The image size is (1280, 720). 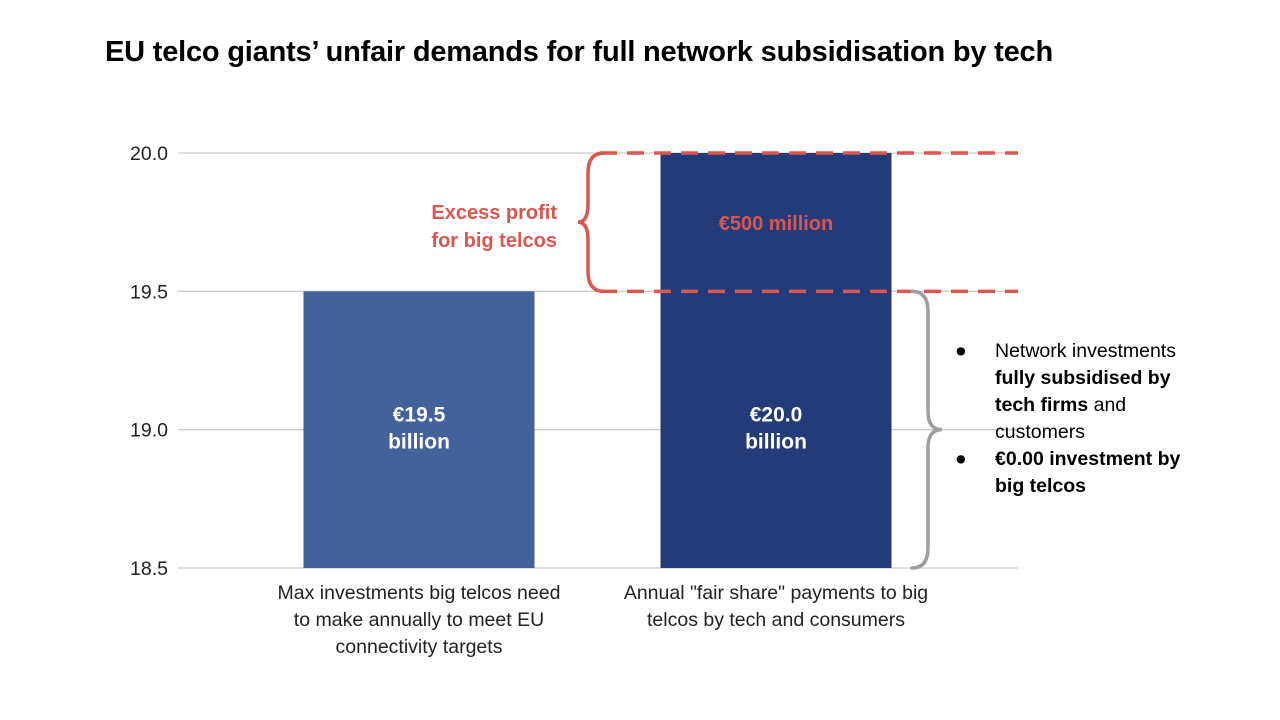 I want to click on category-label: Max investments big telcos need, so click(x=419, y=593).